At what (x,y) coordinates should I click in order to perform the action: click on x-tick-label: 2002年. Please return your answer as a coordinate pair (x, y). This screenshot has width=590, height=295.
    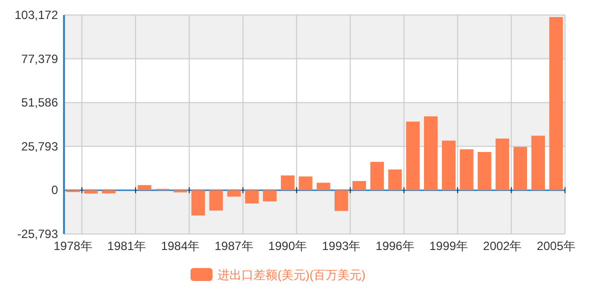
    Looking at the image, I should click on (502, 246).